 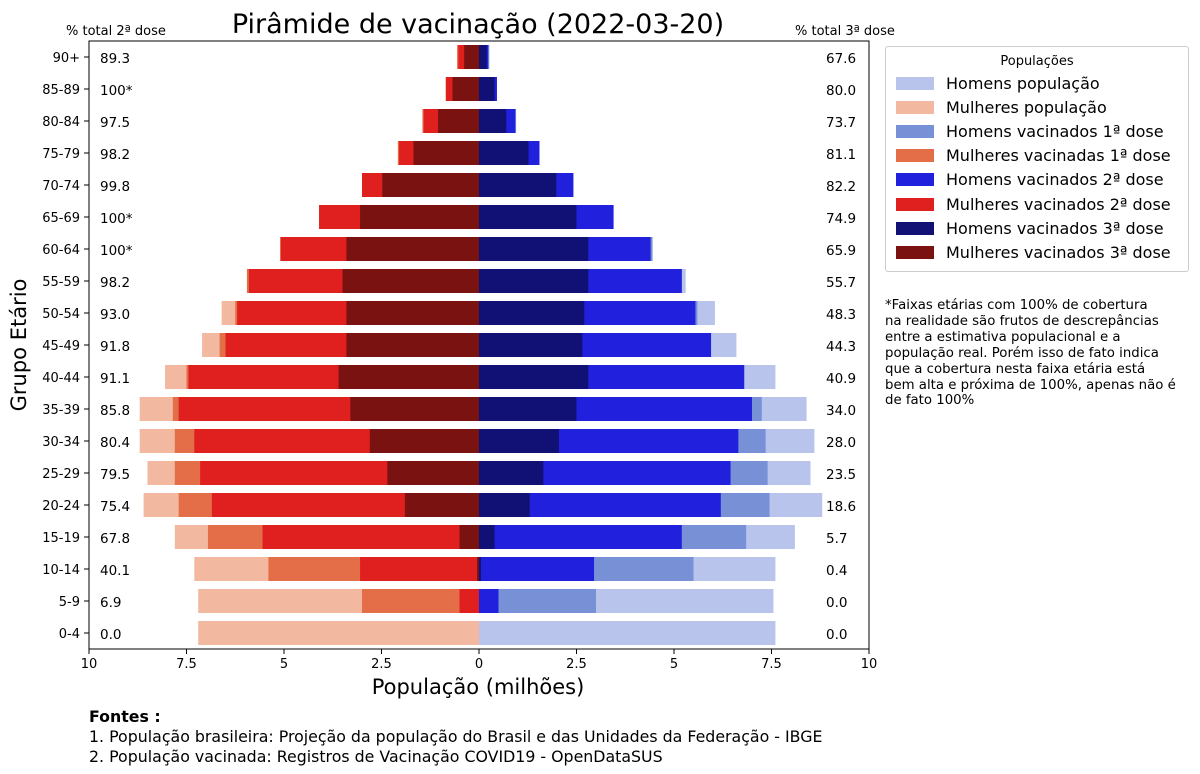 What do you see at coordinates (841, 315) in the screenshot?
I see `pct-3rd-dose-label: 48.3` at bounding box center [841, 315].